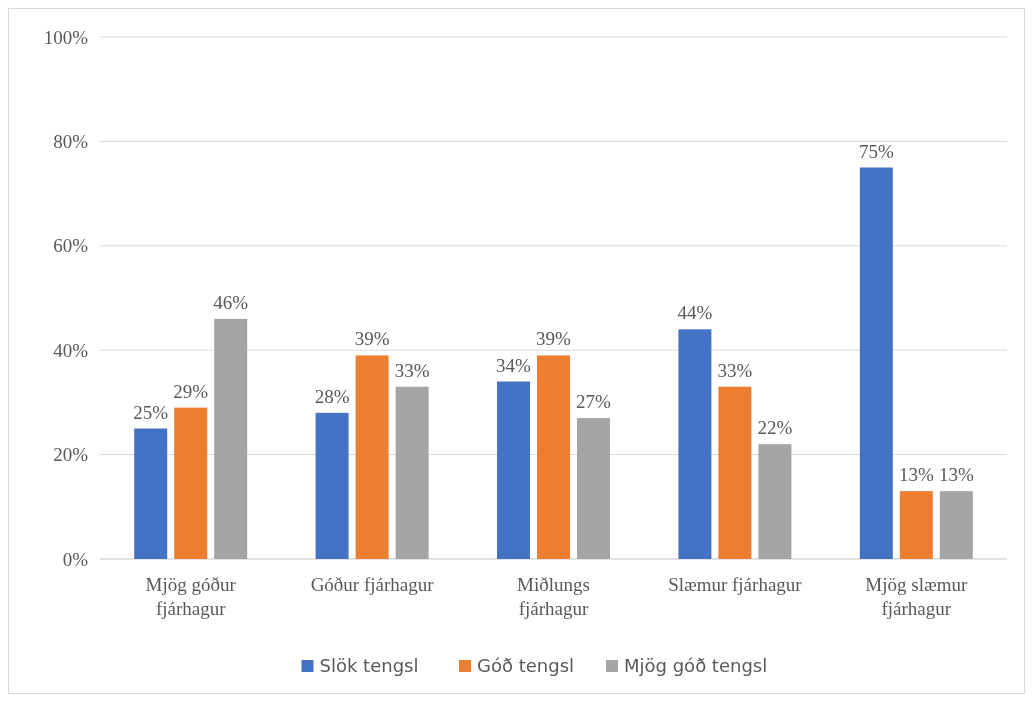 This screenshot has height=702, width=1033. Describe the element at coordinates (876, 151) in the screenshot. I see `data-label: 75%` at that location.